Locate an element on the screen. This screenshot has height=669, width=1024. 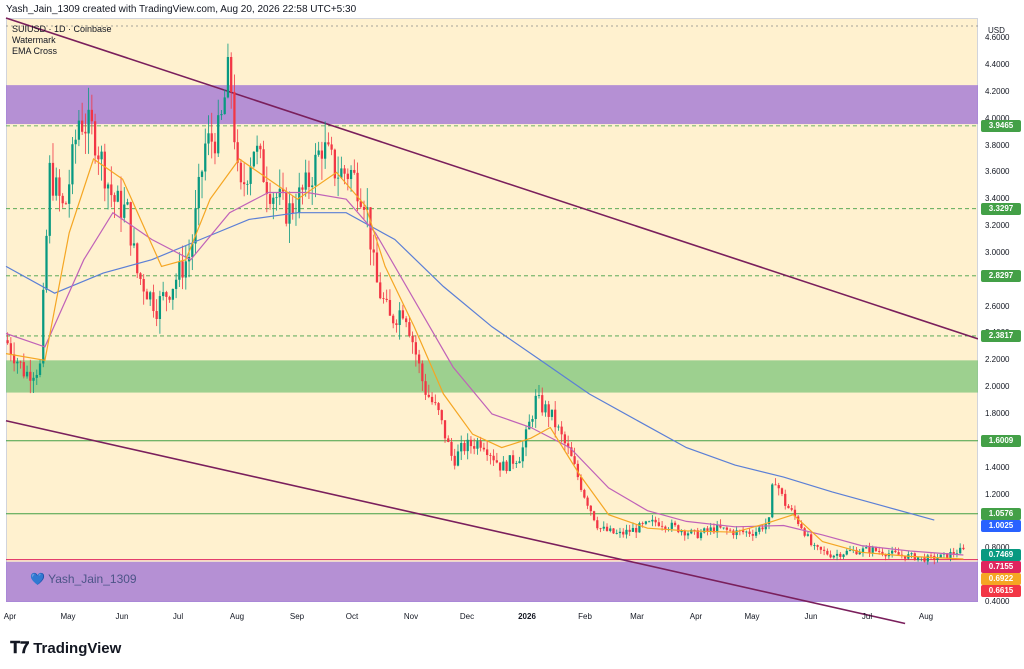
legend-symbol: SUIUSD · 1D · Coinbase is located at coordinates (62, 29).